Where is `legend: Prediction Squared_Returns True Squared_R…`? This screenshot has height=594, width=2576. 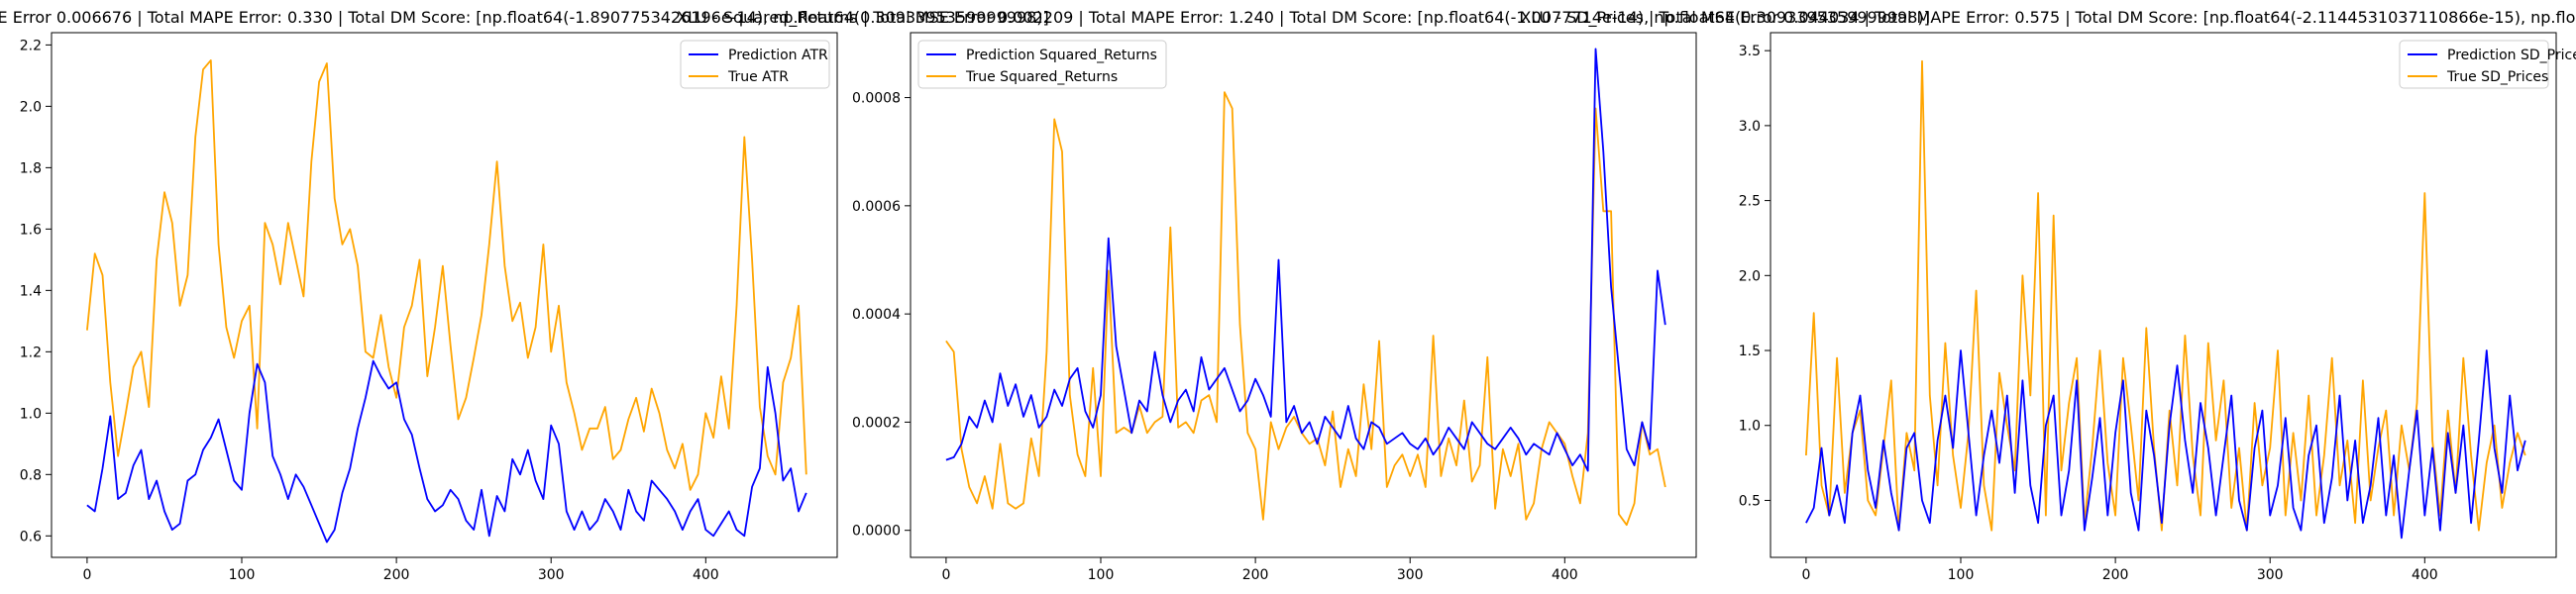 legend: Prediction Squared_Returns True Squared_R… is located at coordinates (1042, 64).